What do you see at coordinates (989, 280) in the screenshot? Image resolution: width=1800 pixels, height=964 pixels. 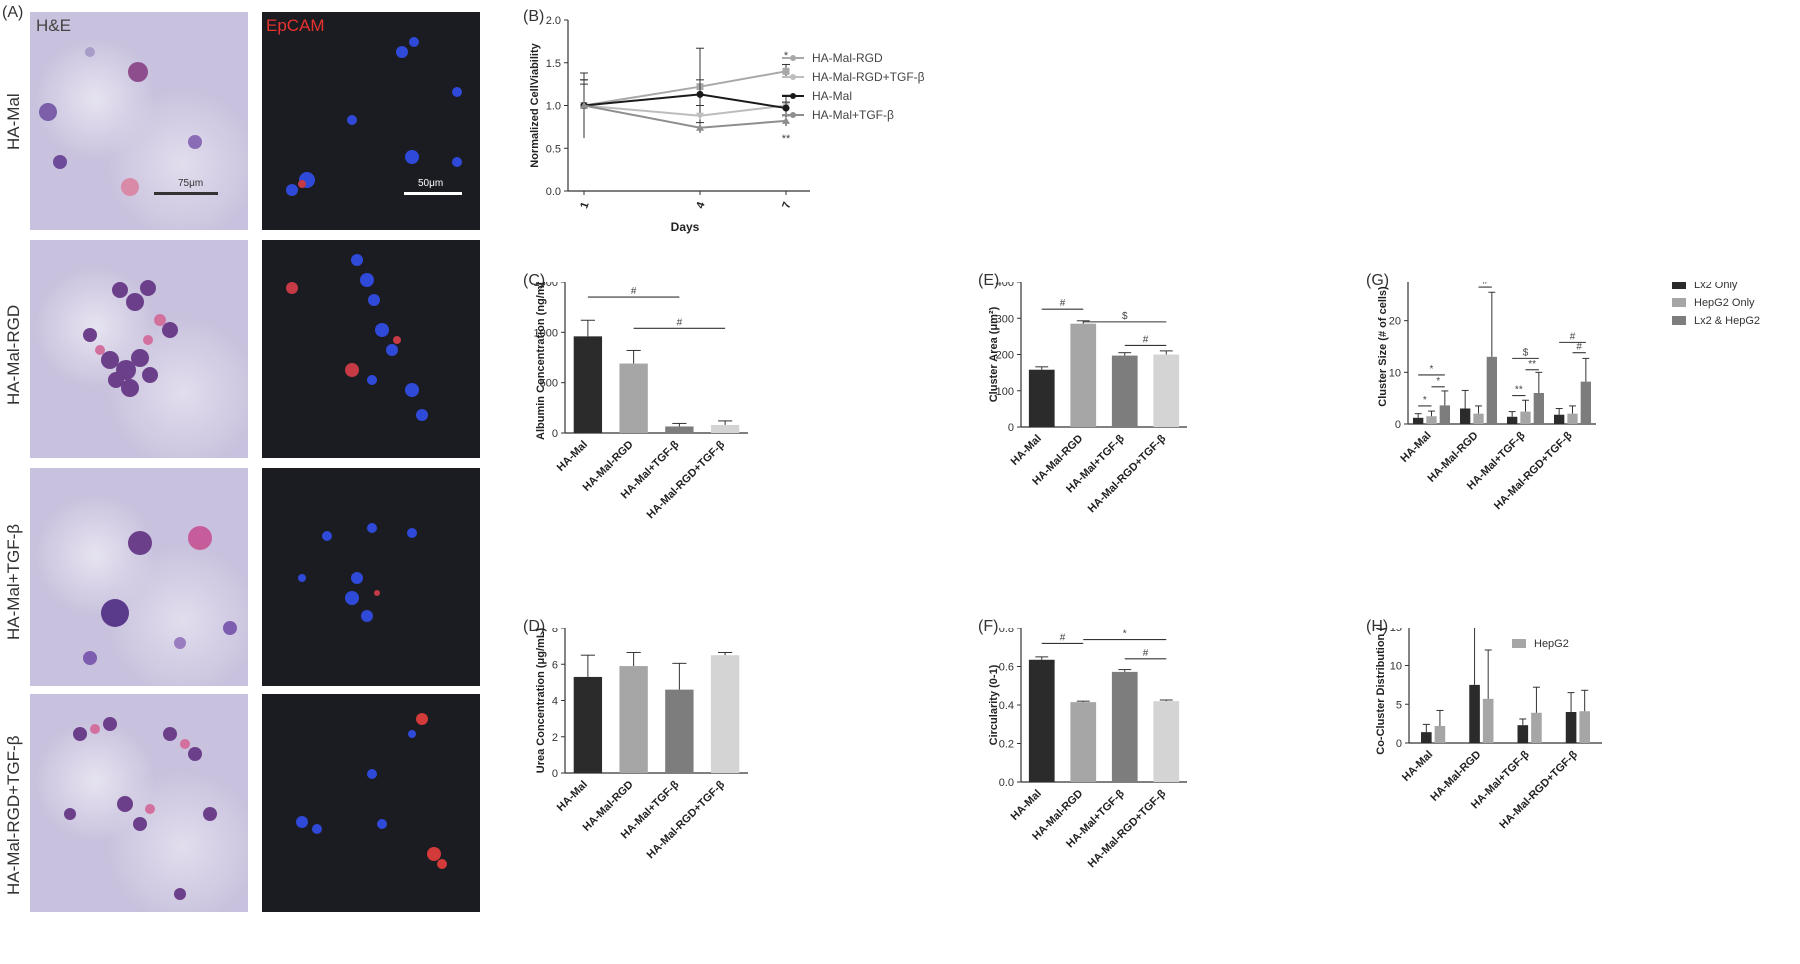 I see `panel-letter-e: (E)` at bounding box center [989, 280].